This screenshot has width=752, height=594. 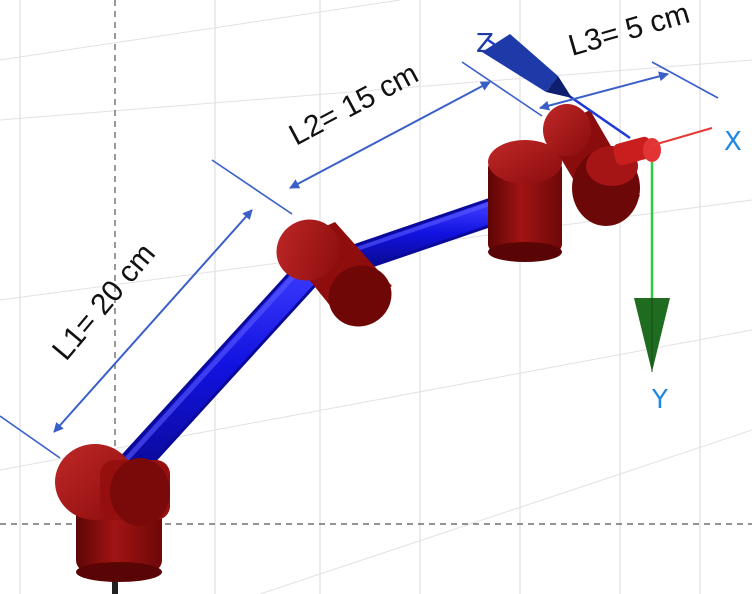 I want to click on y-axis, so click(x=652, y=267).